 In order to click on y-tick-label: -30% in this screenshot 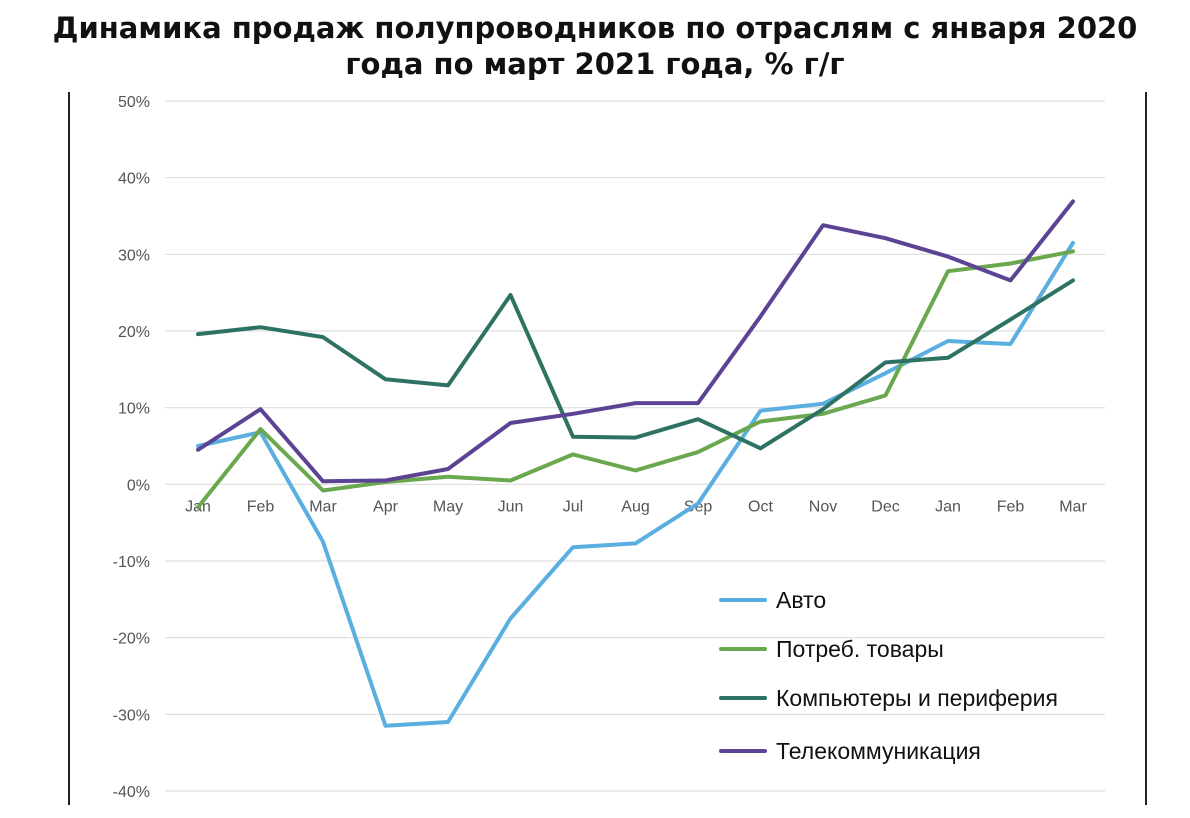, I will do `click(131, 715)`.